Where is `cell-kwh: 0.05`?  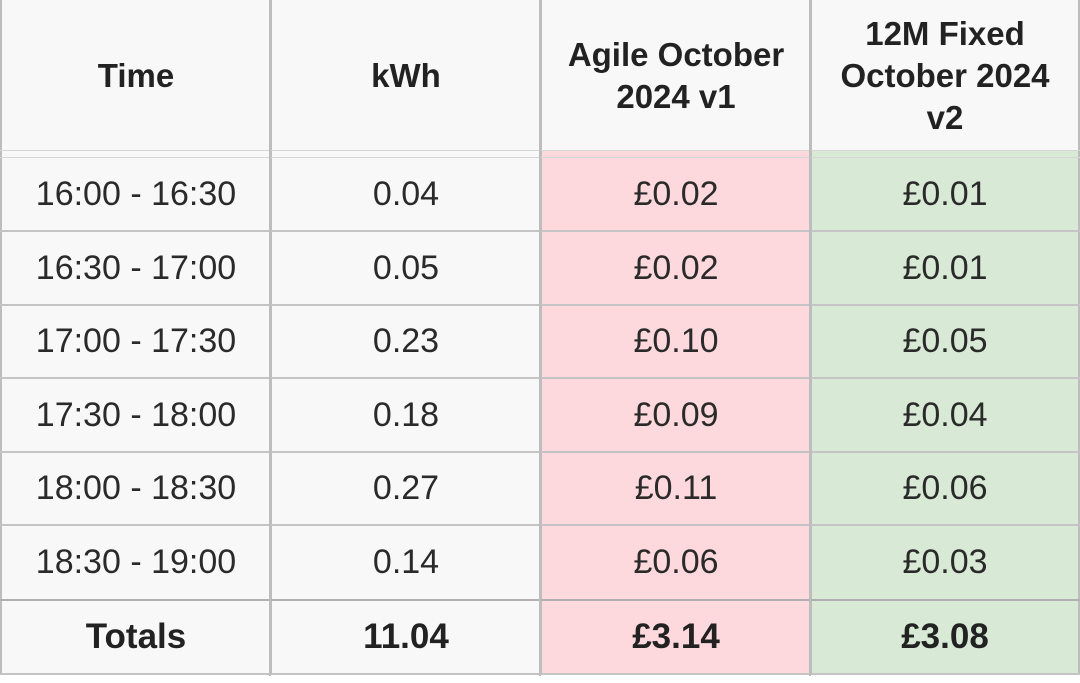
cell-kwh: 0.05 is located at coordinates (406, 267).